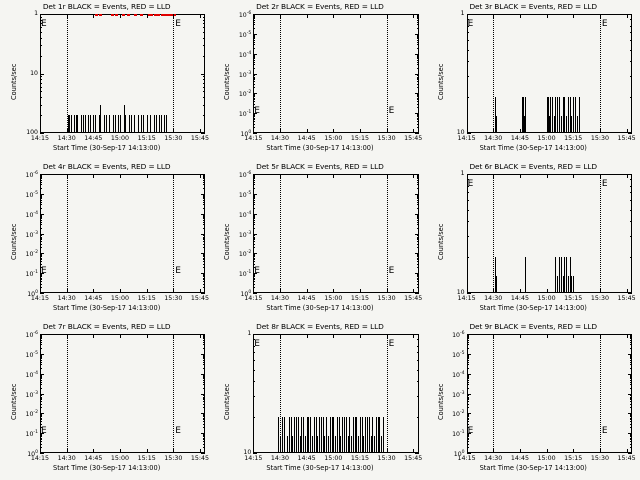 Image resolution: width=640 pixels, height=480 pixels. I want to click on y-tick-label: 10⁻⁶, so click(458, 335).